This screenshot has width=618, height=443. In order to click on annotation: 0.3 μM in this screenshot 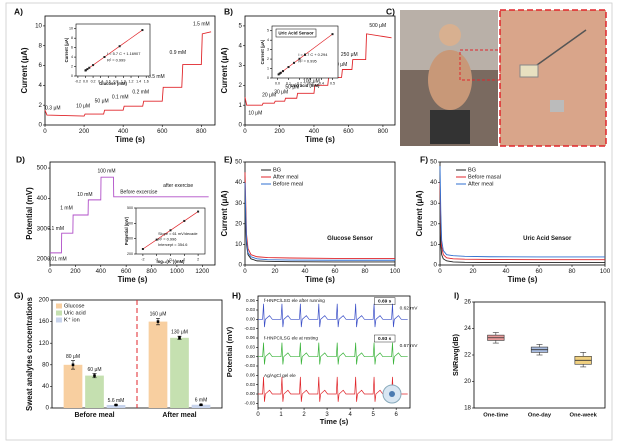, I will do `click(52, 108)`.